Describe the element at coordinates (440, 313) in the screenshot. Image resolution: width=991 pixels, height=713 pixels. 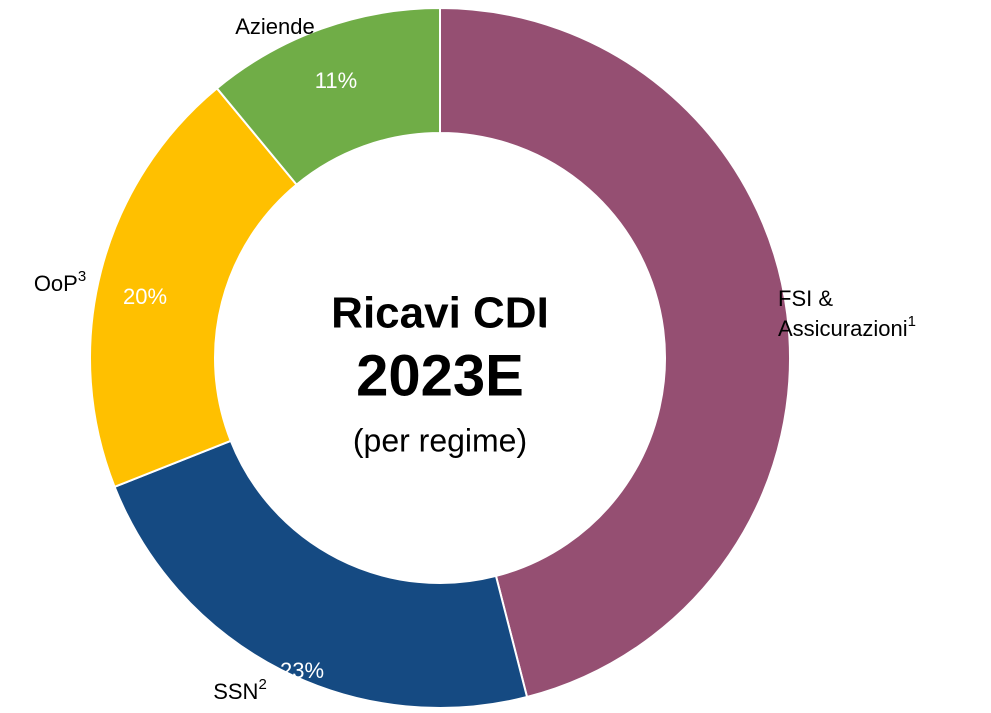
I see `chart-title: Ricavi CDI` at that location.